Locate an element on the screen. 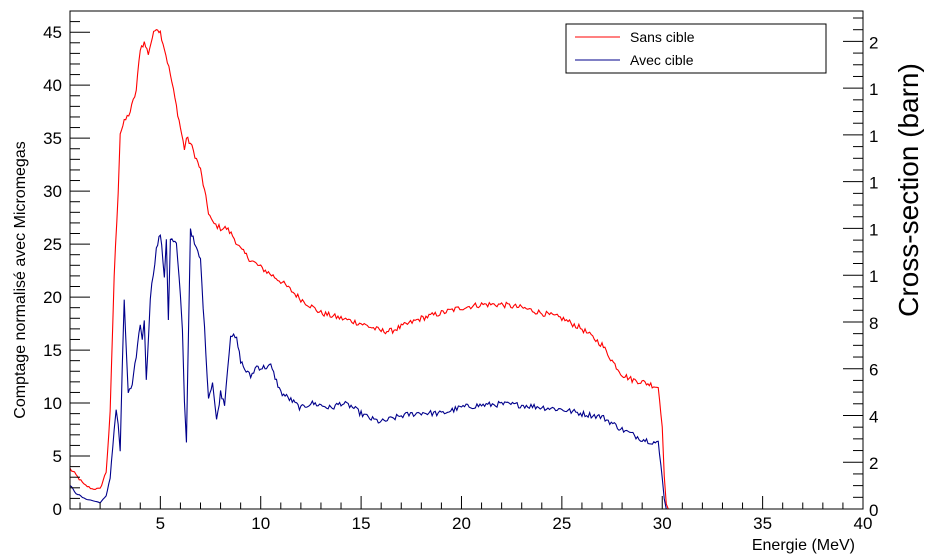 Image resolution: width=933 pixels, height=554 pixels. x-tick-label: 5 is located at coordinates (160, 523).